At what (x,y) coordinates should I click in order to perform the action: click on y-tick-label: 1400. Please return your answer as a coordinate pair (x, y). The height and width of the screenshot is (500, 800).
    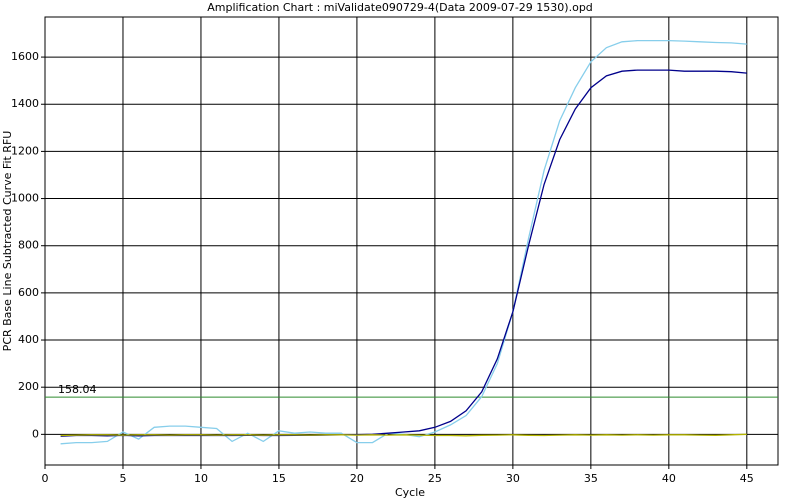
    Looking at the image, I should click on (25, 103).